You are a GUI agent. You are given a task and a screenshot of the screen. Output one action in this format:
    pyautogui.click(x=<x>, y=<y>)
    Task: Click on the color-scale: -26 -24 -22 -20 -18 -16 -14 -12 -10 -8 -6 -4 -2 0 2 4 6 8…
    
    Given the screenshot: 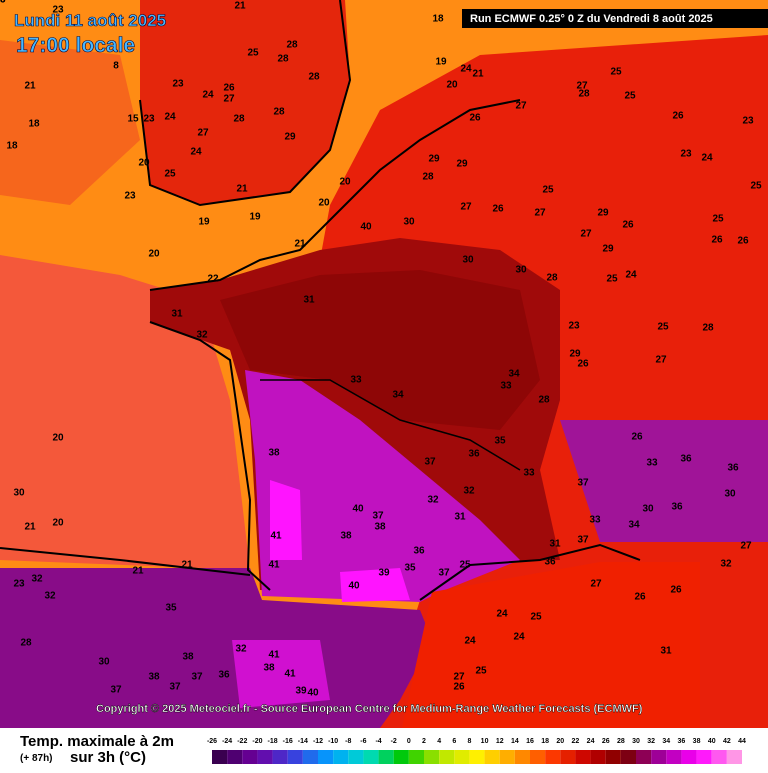 What is the action you would take?
    pyautogui.click(x=476, y=751)
    